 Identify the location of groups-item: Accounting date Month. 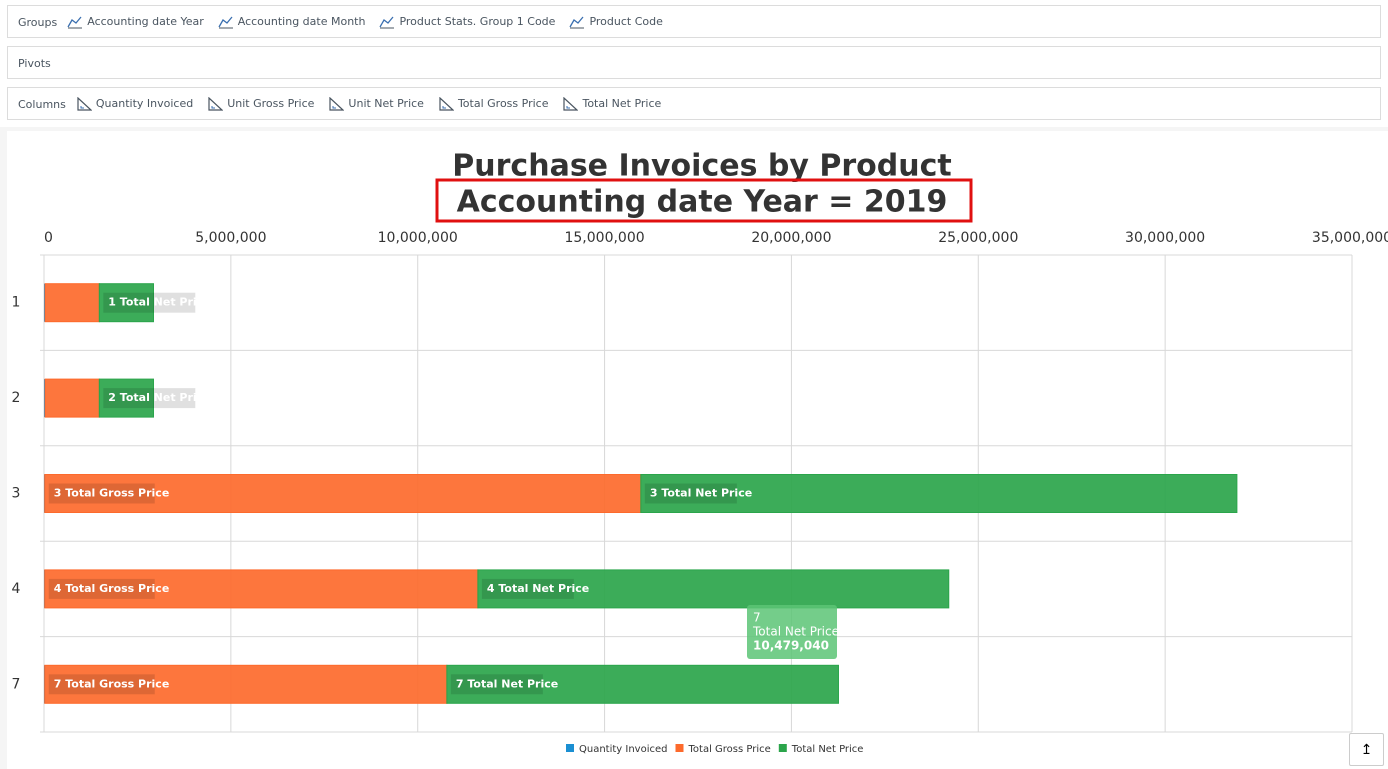
(292, 22).